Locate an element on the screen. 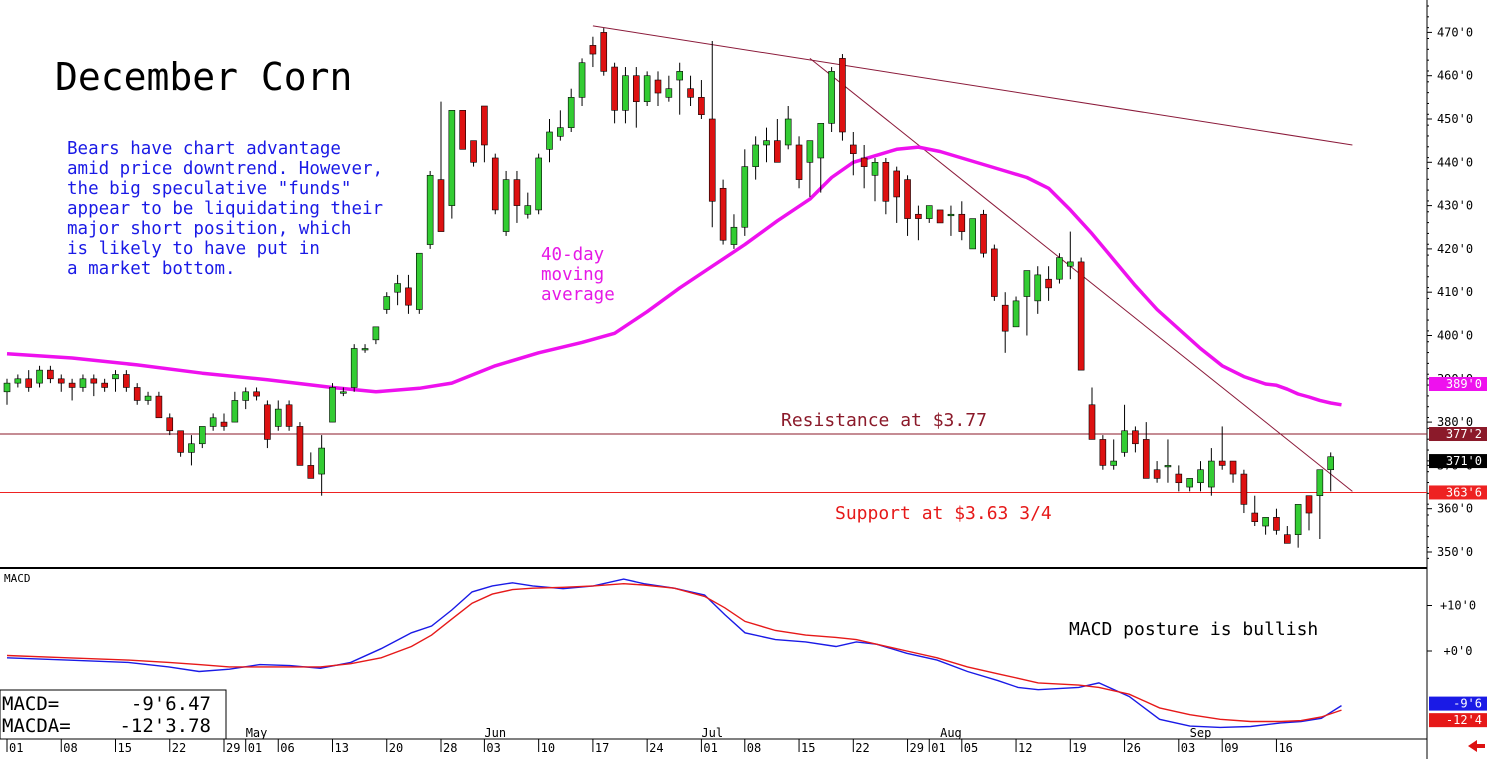 Image resolution: width=1487 pixels, height=763 pixels. date-tick-label: 09 is located at coordinates (1231, 748).